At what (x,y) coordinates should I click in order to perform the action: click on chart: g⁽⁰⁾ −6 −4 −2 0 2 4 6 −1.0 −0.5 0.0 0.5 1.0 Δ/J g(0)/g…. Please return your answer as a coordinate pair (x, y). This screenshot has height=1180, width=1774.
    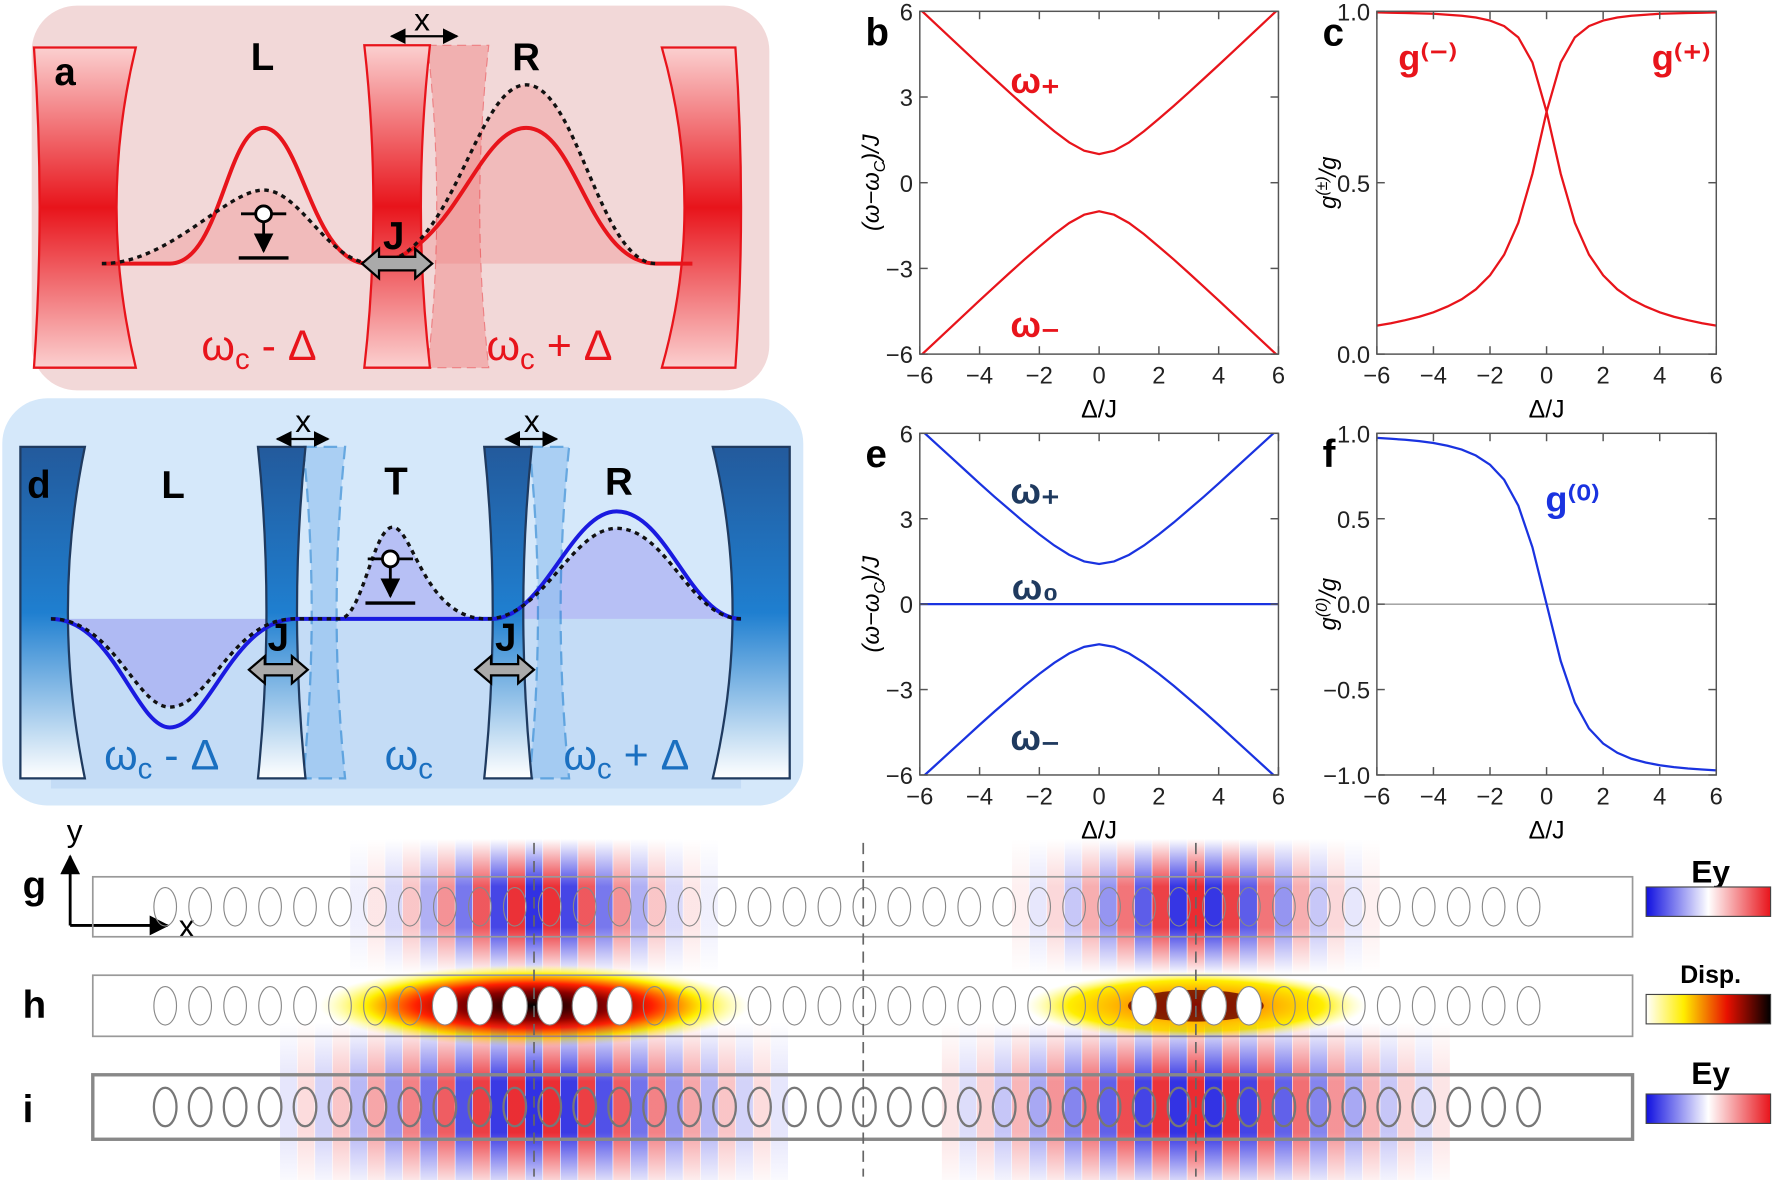
    Looking at the image, I should click on (1518, 632).